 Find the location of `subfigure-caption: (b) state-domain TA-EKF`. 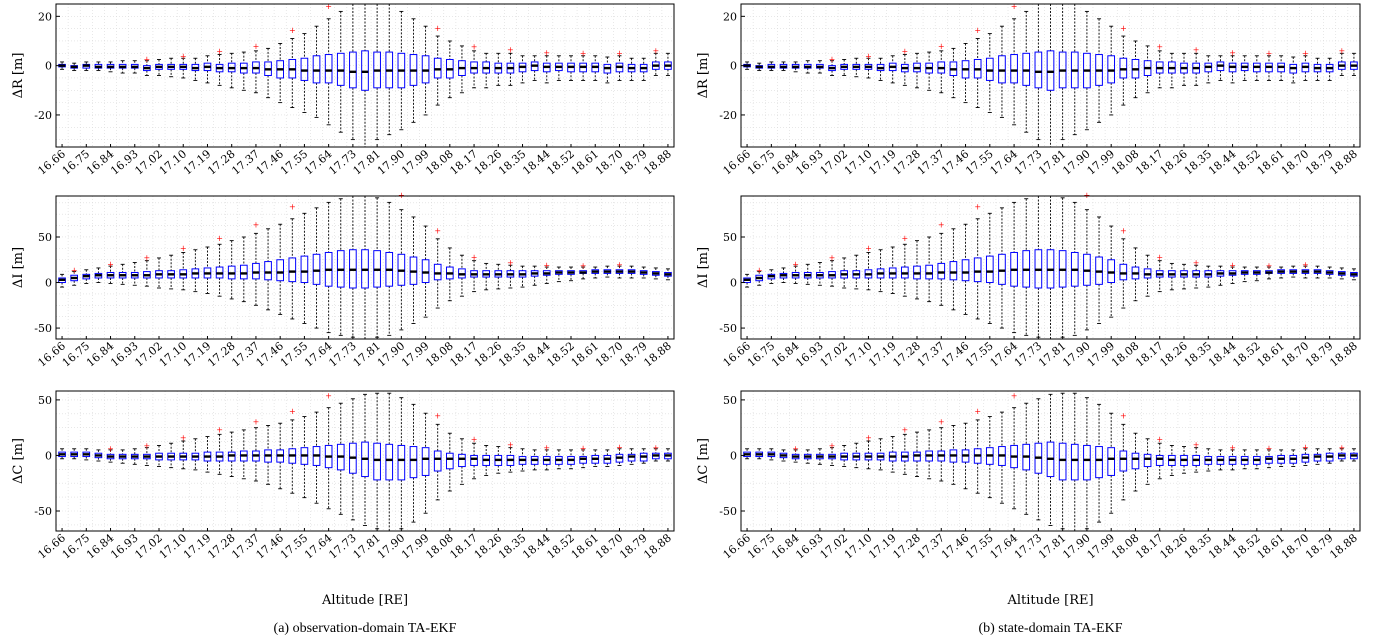

subfigure-caption: (b) state-domain TA-EKF is located at coordinates (1050, 628).